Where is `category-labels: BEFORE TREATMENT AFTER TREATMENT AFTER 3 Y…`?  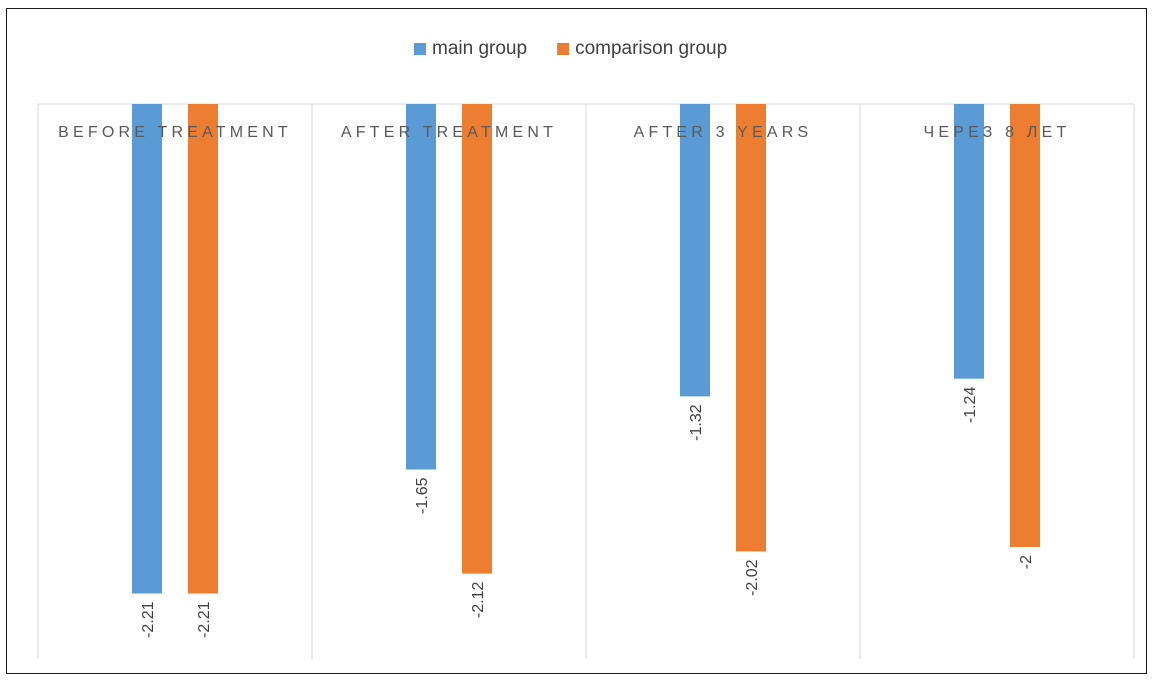
category-labels: BEFORE TREATMENT AFTER TREATMENT AFTER 3 Y… is located at coordinates (564, 132).